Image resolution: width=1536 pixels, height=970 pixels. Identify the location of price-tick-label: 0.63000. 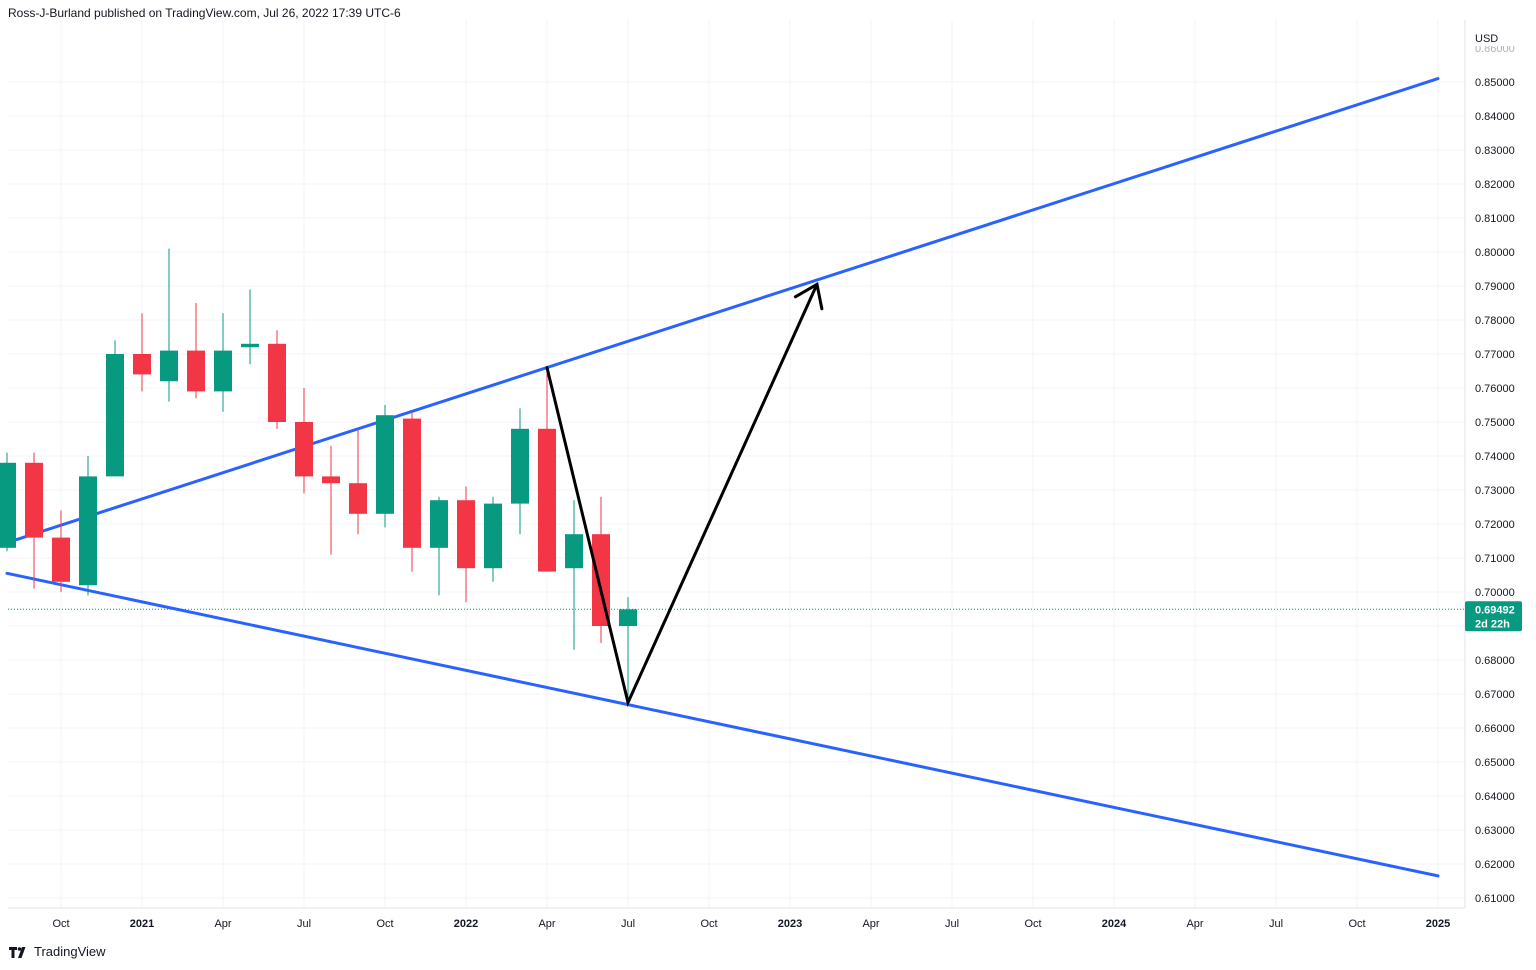
(1495, 831).